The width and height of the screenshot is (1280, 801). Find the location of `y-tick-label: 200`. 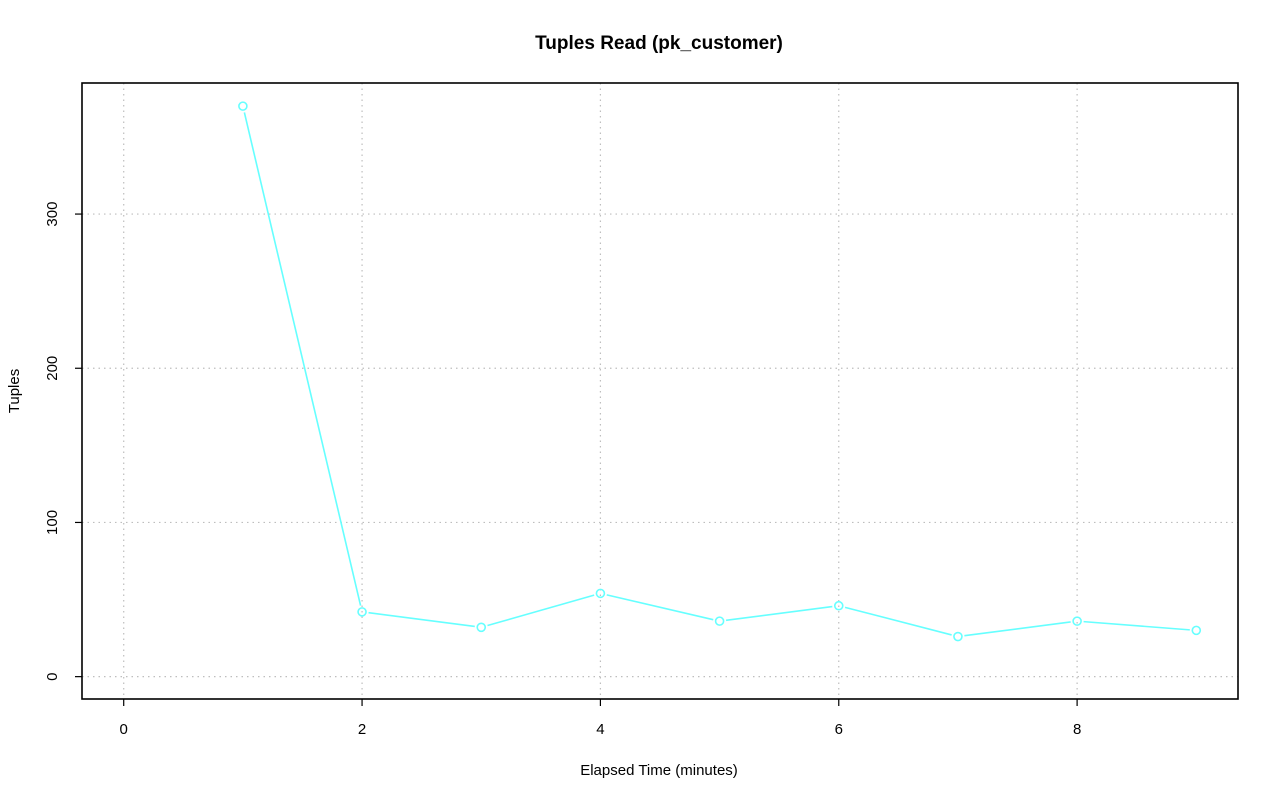

y-tick-label: 200 is located at coordinates (52, 368).